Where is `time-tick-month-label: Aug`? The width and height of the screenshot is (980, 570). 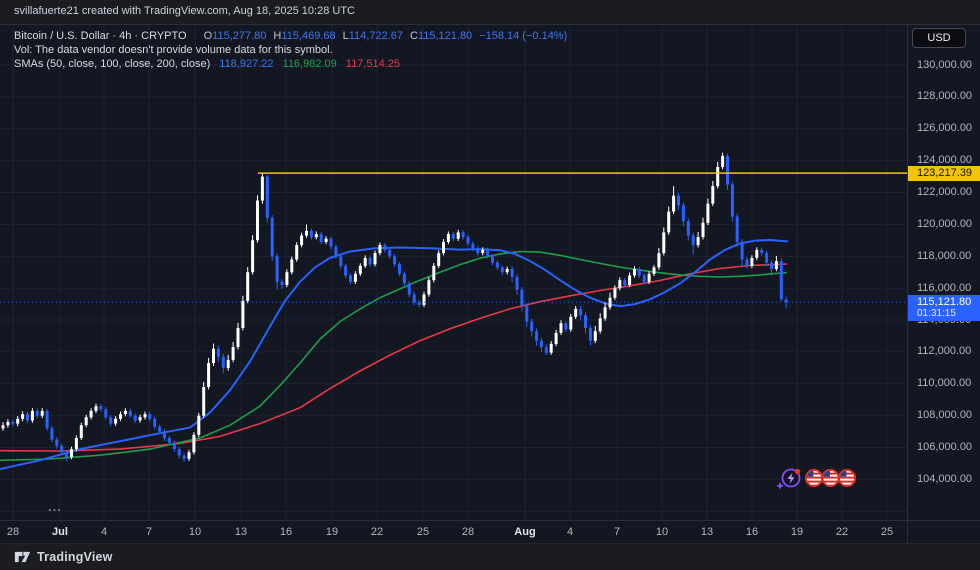 time-tick-month-label: Aug is located at coordinates (525, 532).